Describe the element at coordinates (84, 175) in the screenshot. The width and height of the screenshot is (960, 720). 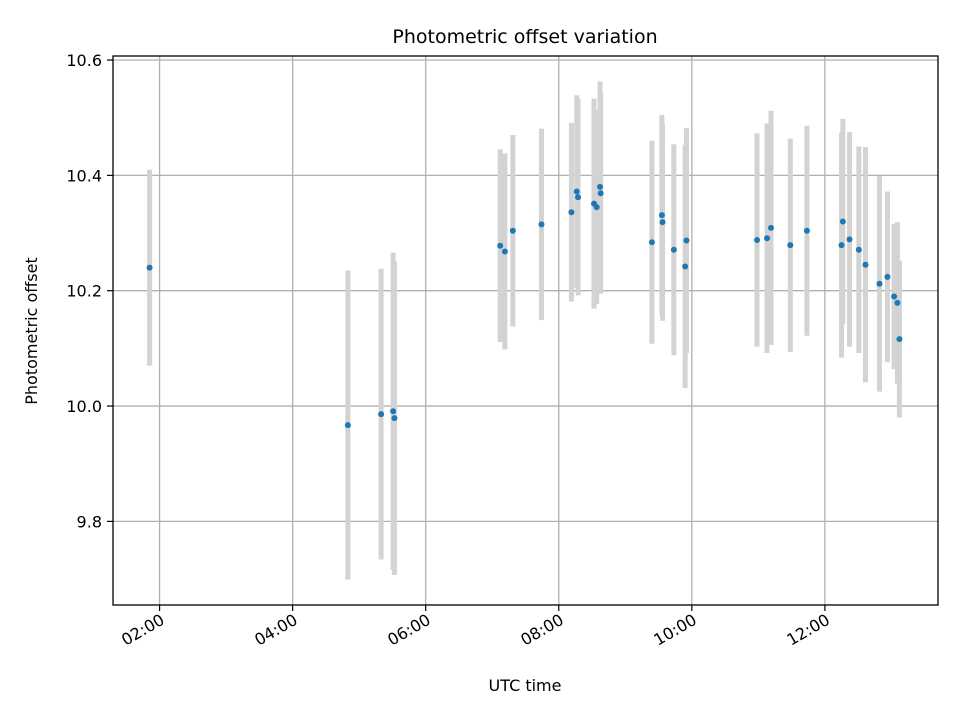
I see `y-tick-label: 10.4` at that location.